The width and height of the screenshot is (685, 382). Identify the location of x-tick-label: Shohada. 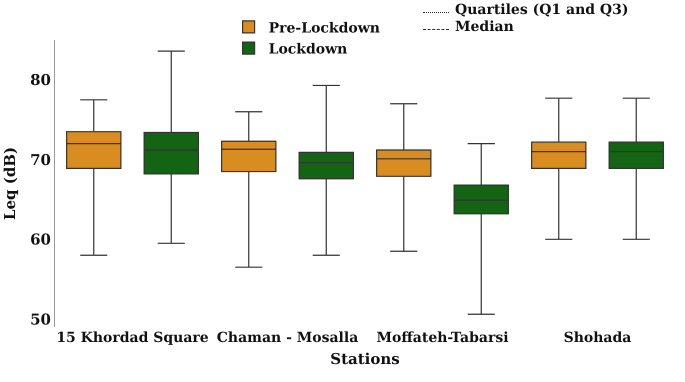
(598, 338).